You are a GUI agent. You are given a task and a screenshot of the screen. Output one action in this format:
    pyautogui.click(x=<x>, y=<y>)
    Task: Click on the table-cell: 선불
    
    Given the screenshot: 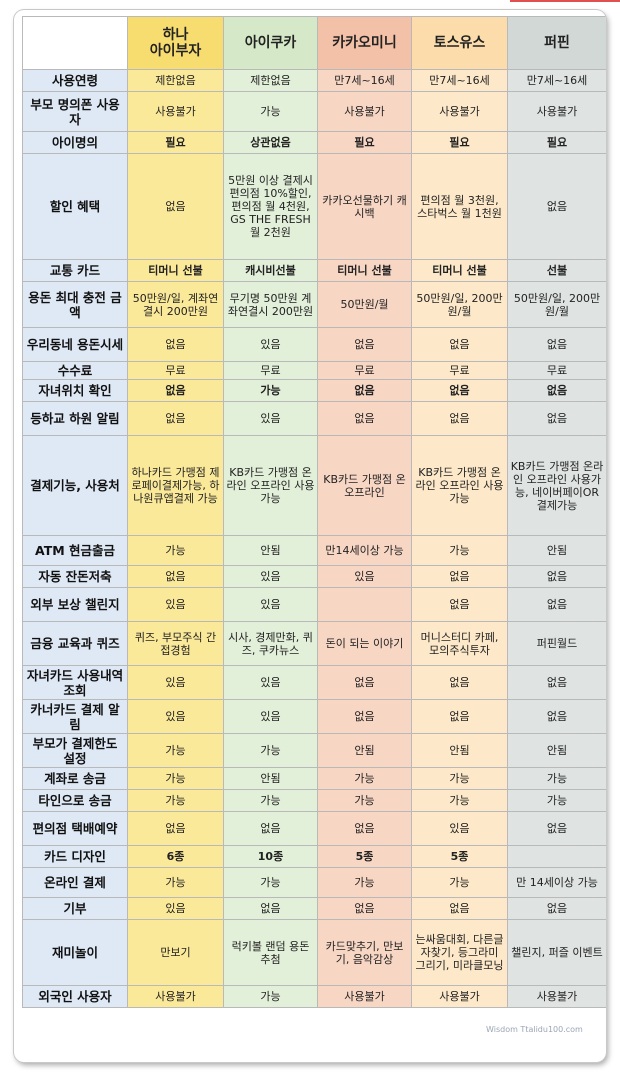 What is the action you would take?
    pyautogui.click(x=556, y=270)
    